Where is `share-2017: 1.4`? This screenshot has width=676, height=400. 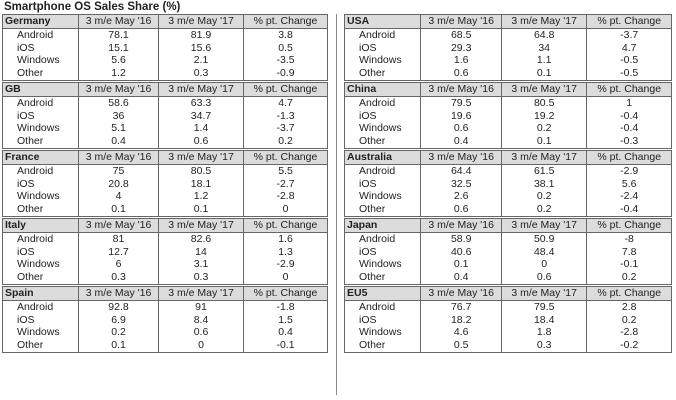 share-2017: 1.4 is located at coordinates (201, 129).